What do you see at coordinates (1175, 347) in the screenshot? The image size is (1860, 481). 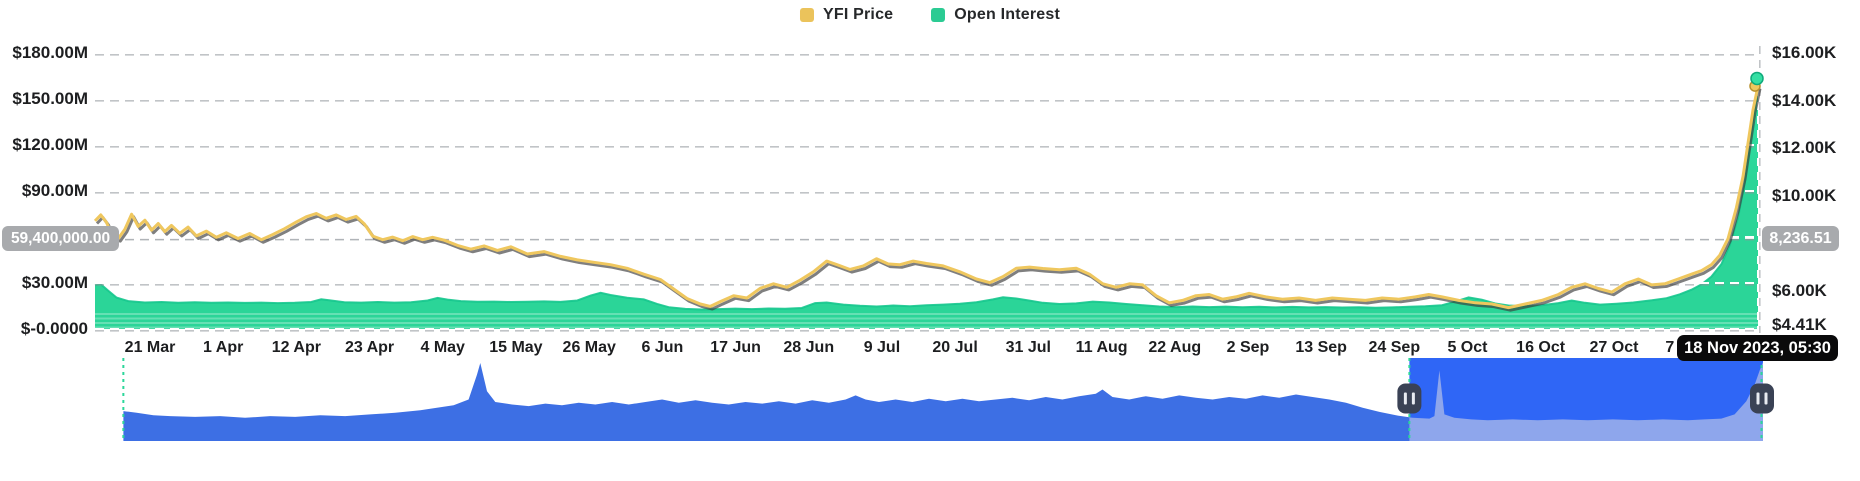 I see `x-axis-label: 22 Aug` at bounding box center [1175, 347].